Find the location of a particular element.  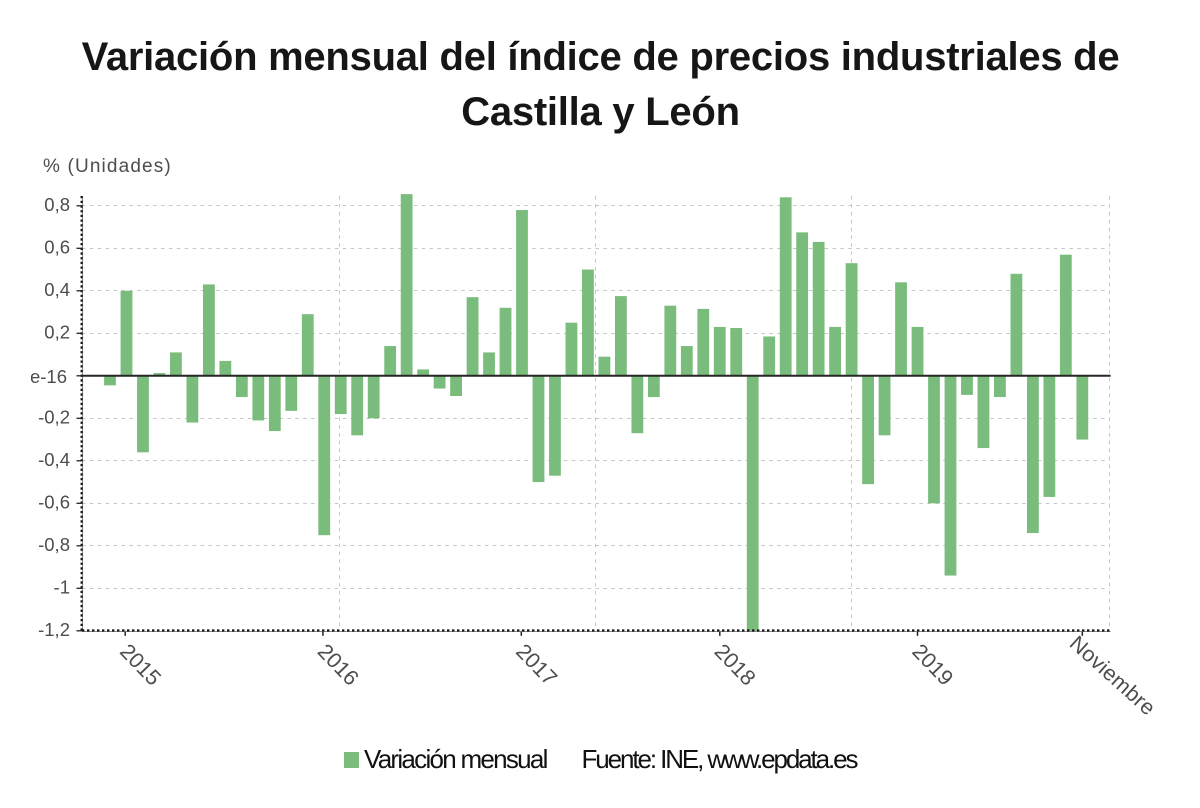

svg-text: 2015 is located at coordinates (140, 664).